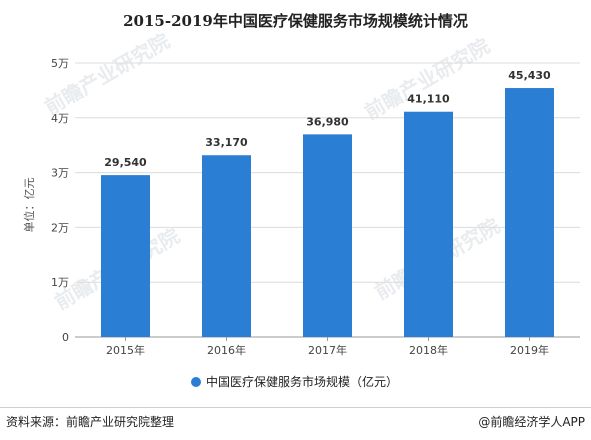  Describe the element at coordinates (60, 282) in the screenshot. I see `y-tick-label: 1万` at that location.